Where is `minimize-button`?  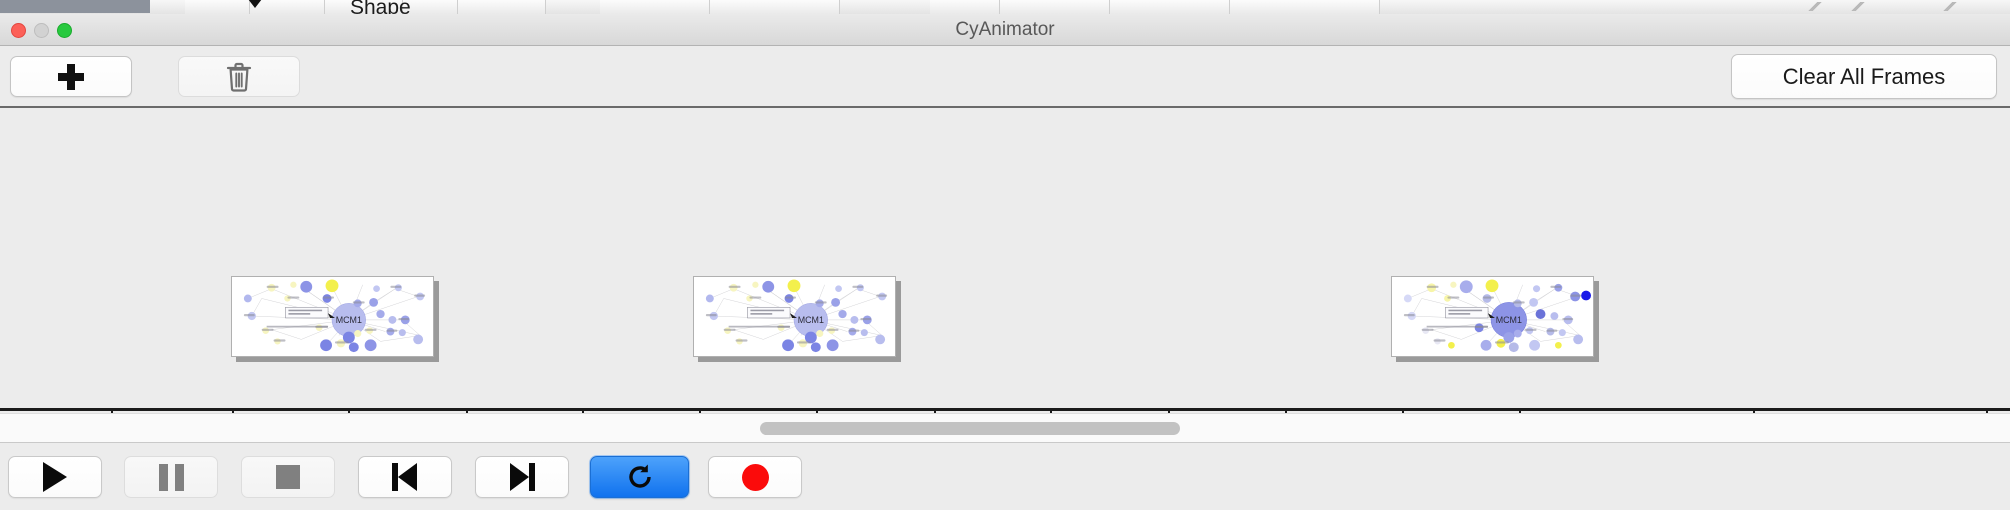
minimize-button is located at coordinates (41, 30).